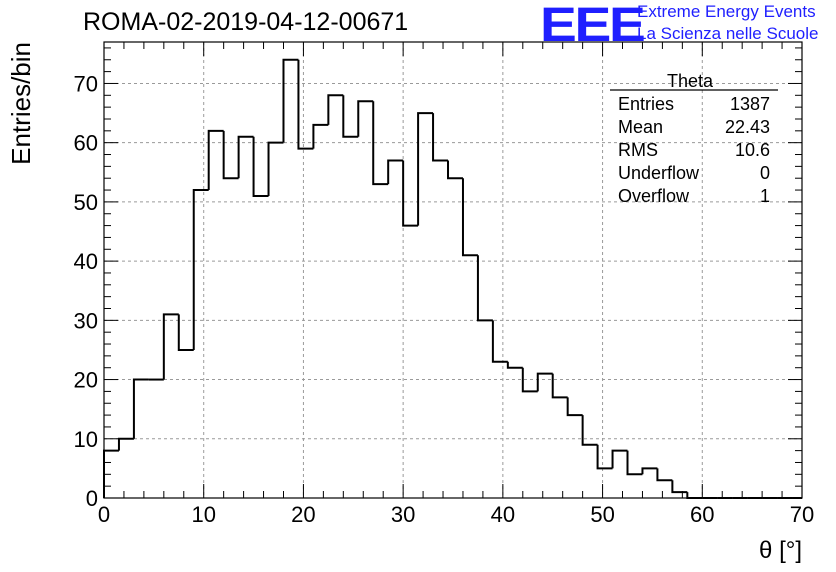  I want to click on y-tick-label: 50, so click(86, 202).